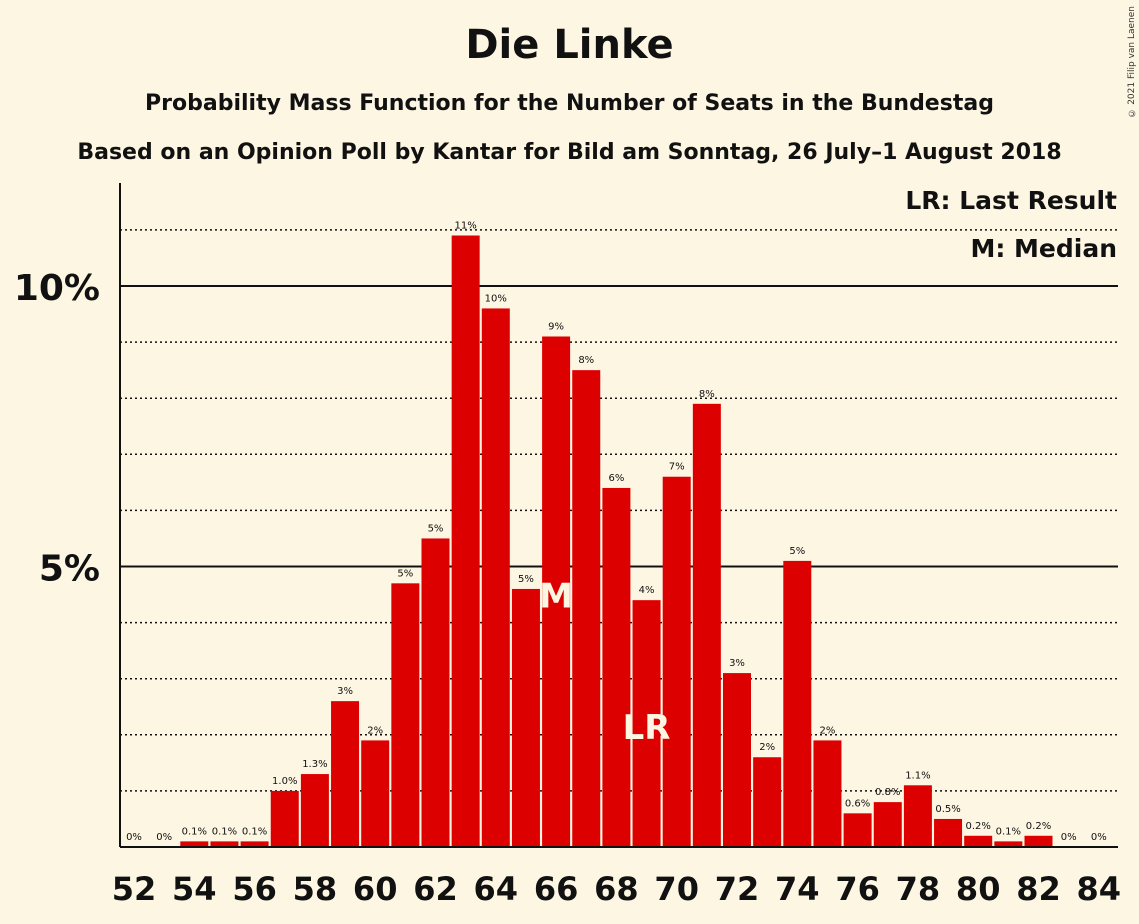 This screenshot has height=924, width=1139. What do you see at coordinates (737, 889) in the screenshot?
I see `x-tick-label: 72` at bounding box center [737, 889].